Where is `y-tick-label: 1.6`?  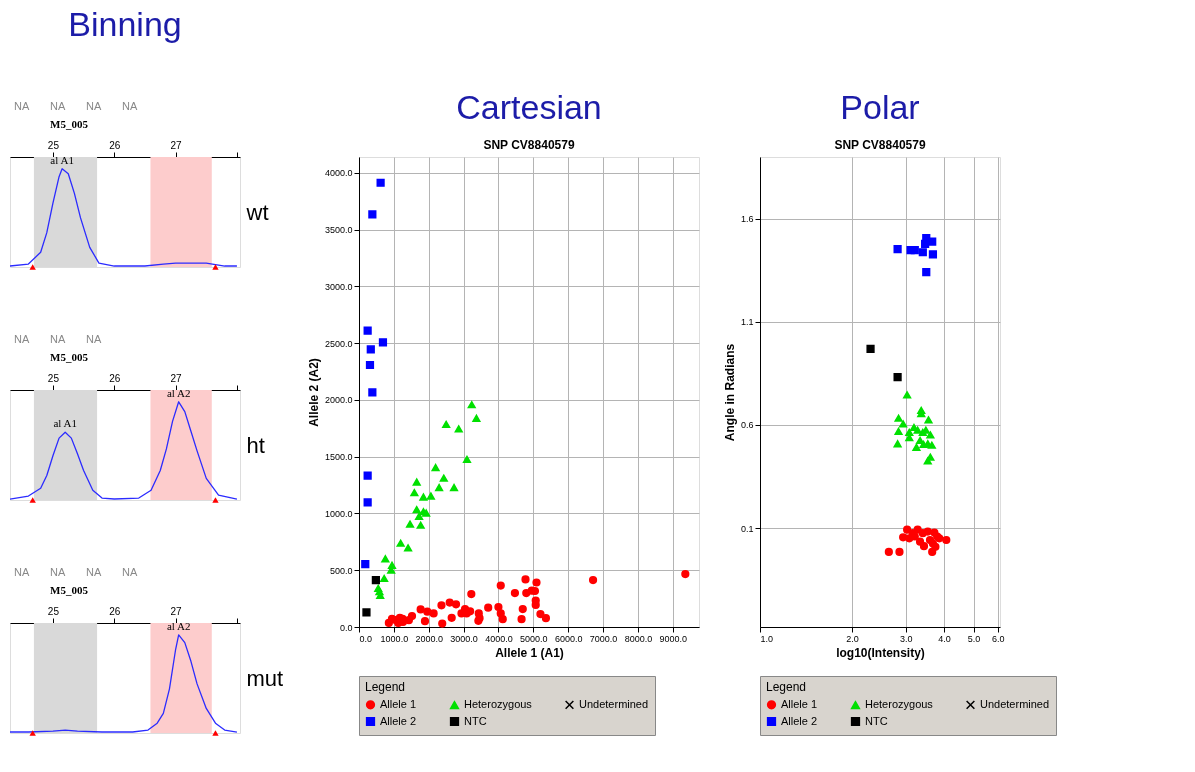 y-tick-label: 1.6 is located at coordinates (747, 219).